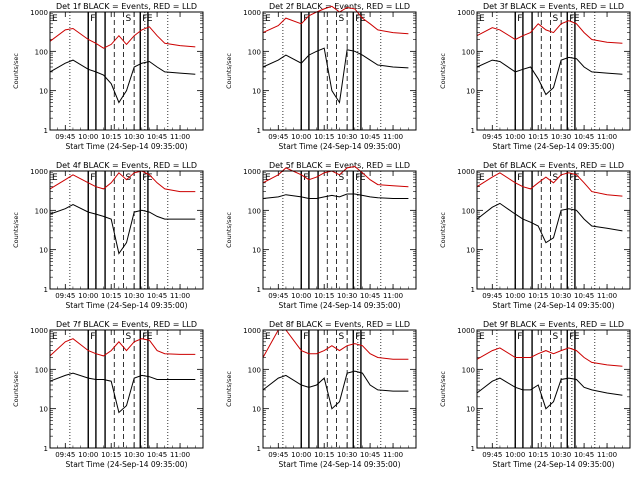  I want to click on panel-title: Det 4f BLACK = Events, RED = LLD, so click(126, 165).